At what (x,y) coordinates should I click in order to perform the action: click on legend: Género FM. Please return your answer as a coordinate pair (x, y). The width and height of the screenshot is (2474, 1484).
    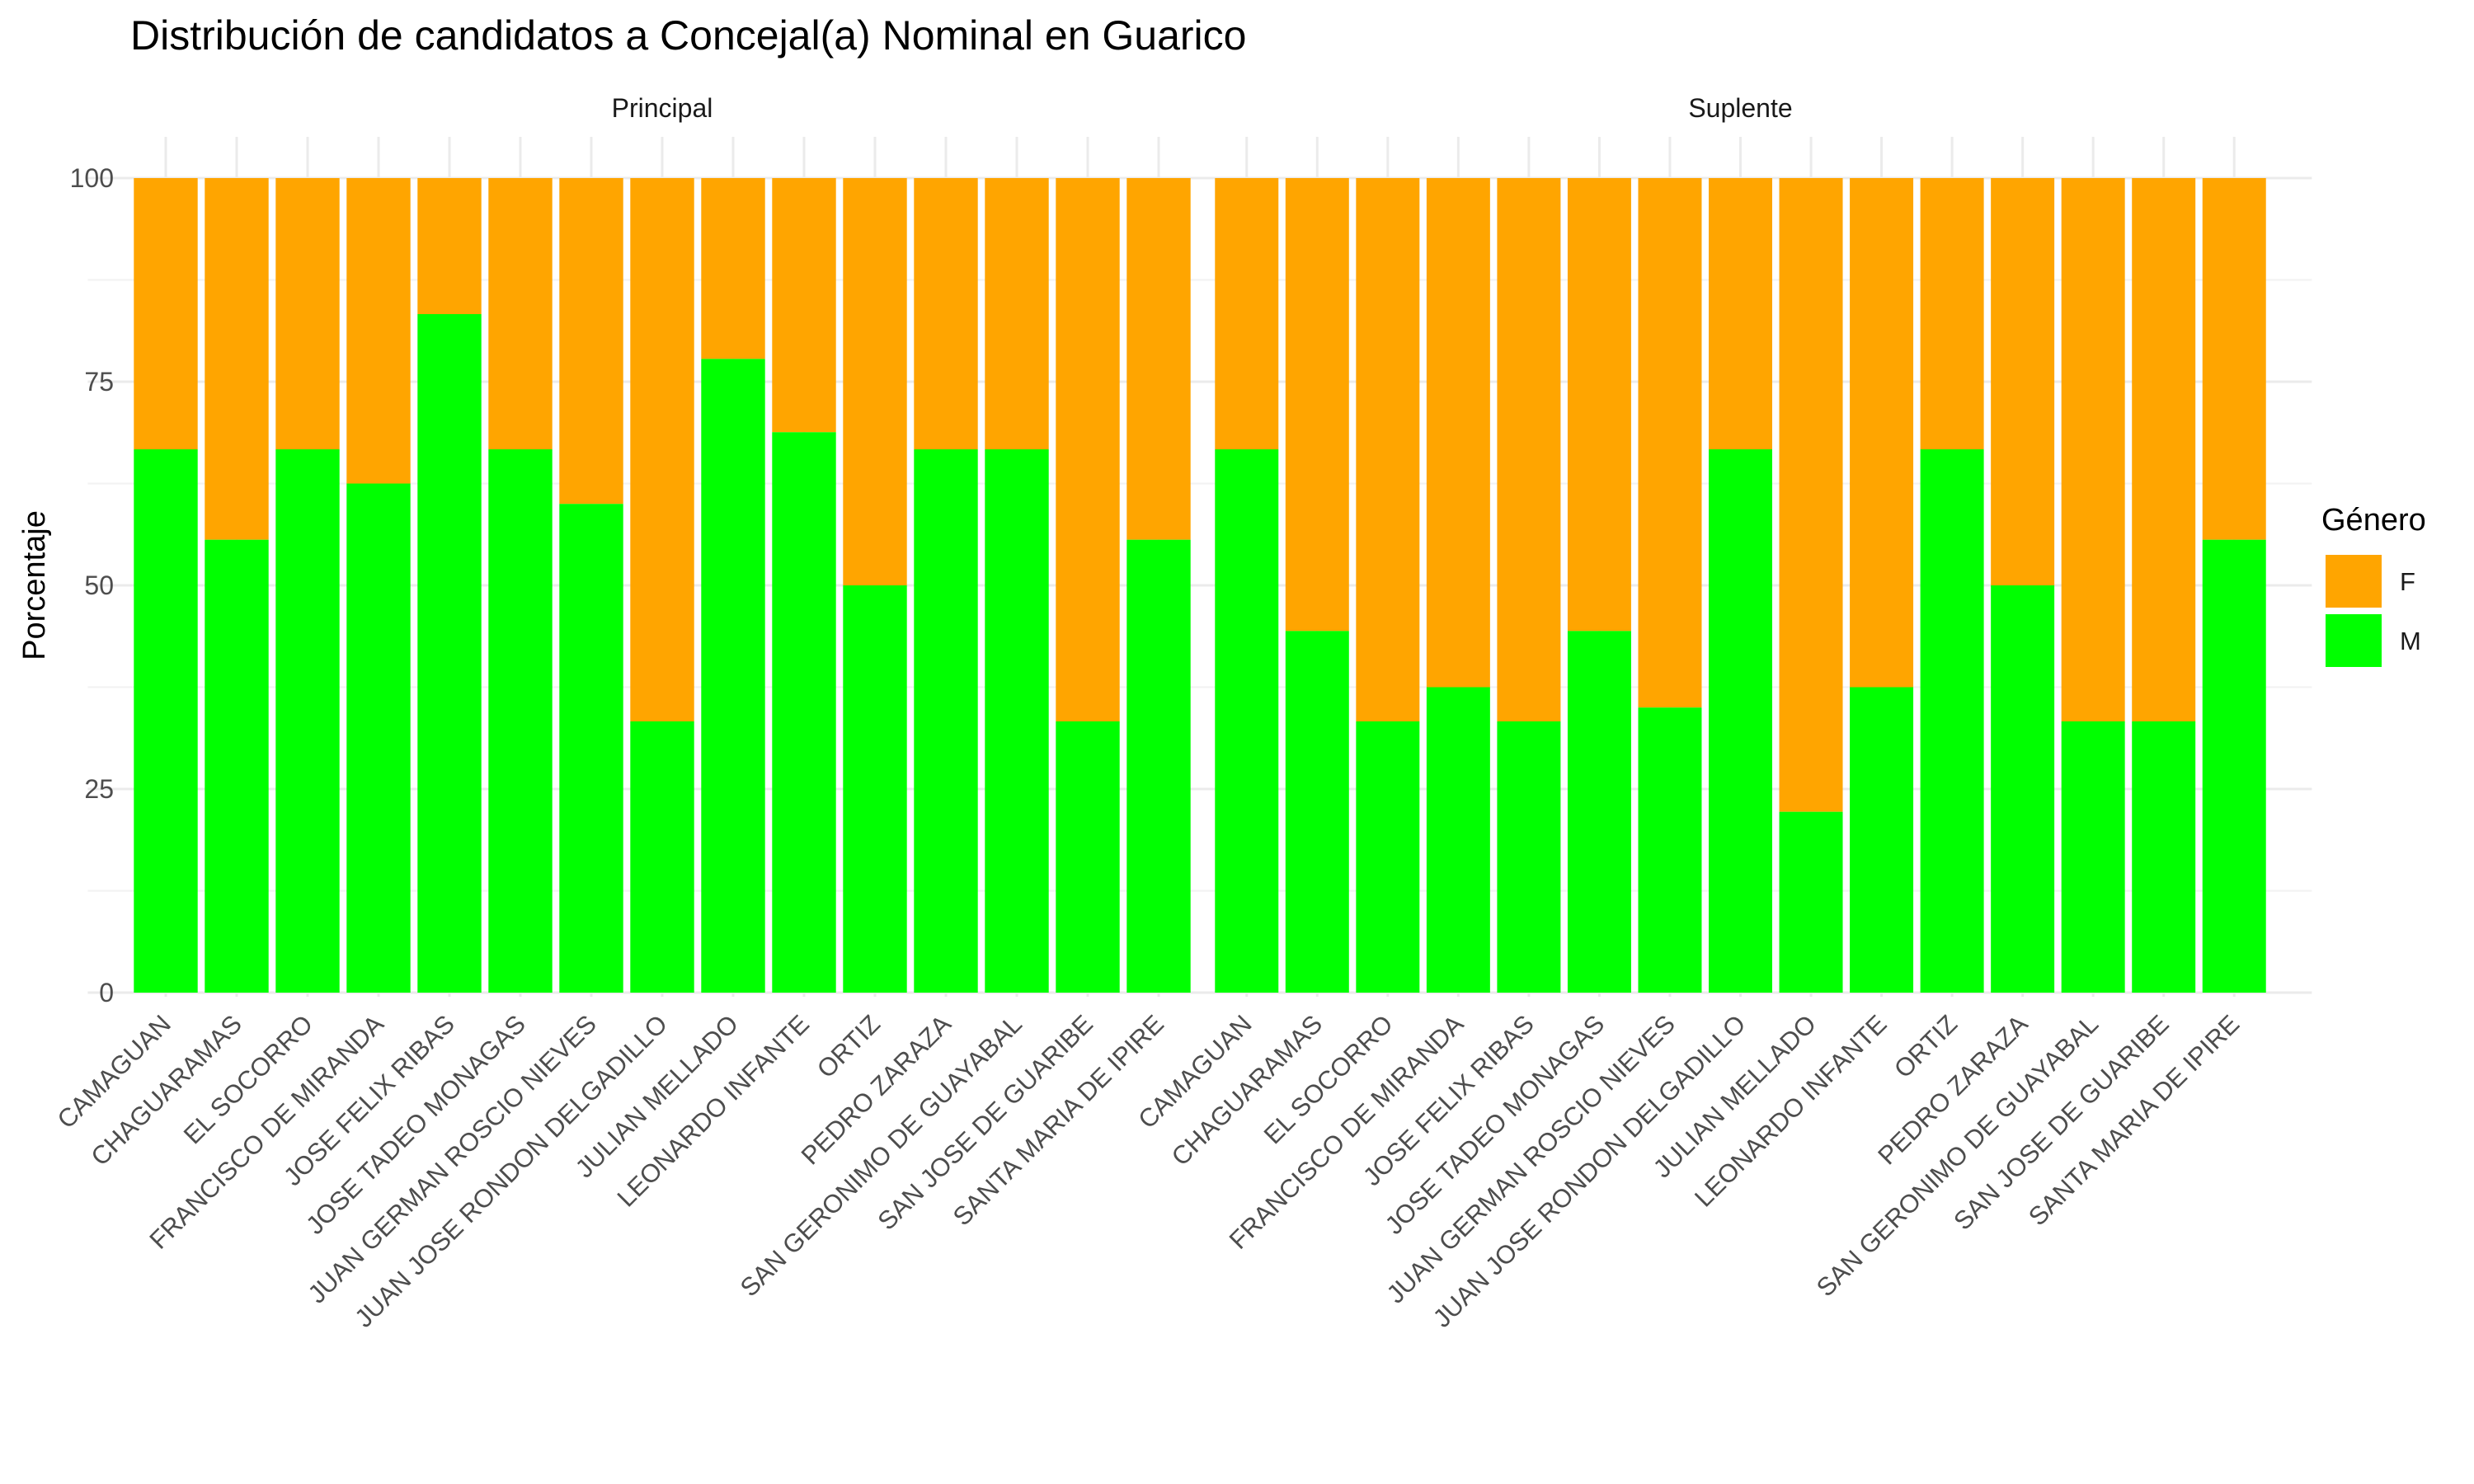
    Looking at the image, I should click on (2373, 585).